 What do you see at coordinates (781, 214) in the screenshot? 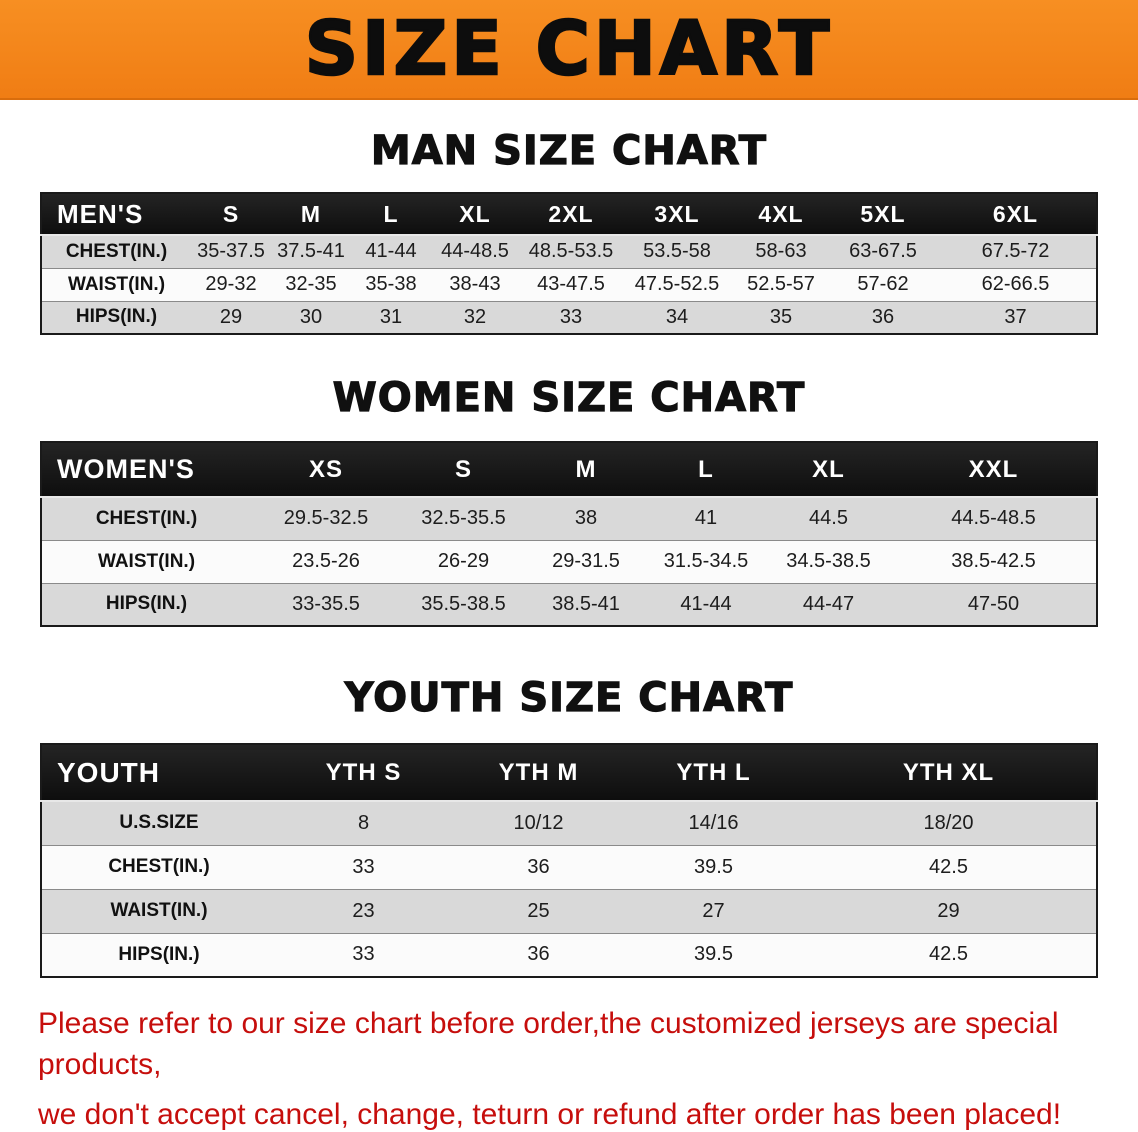
I see `size-header-cell: 4XL` at bounding box center [781, 214].